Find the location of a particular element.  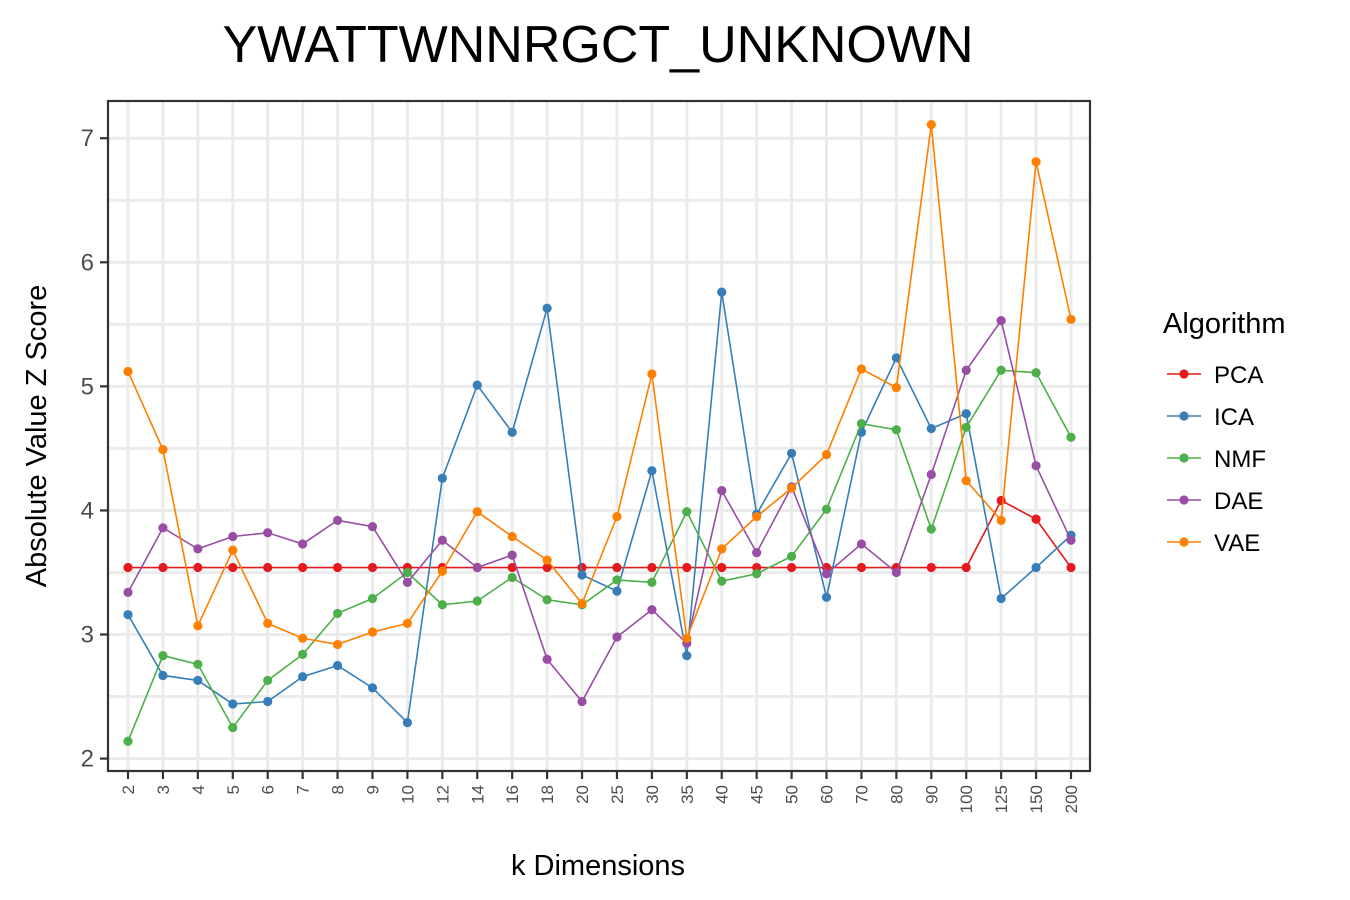

y-tick-label: 6 is located at coordinates (87, 262).